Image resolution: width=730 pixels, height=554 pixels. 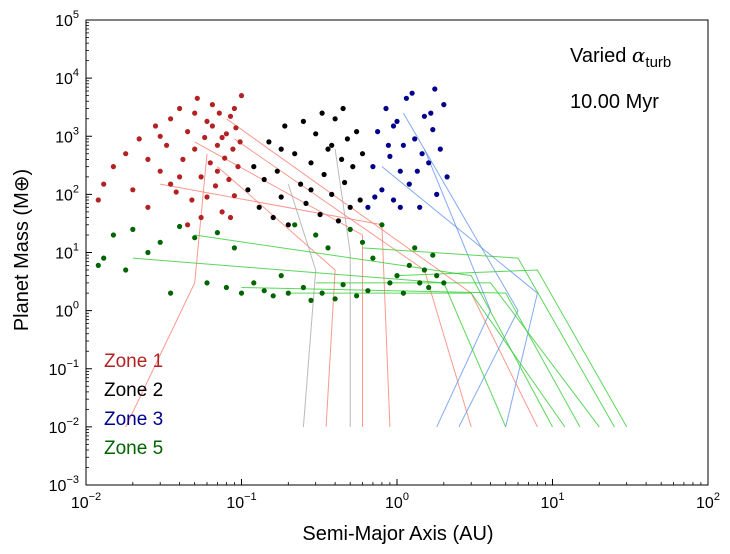 I want to click on legend-zone-2: Zone 2, so click(x=133, y=390).